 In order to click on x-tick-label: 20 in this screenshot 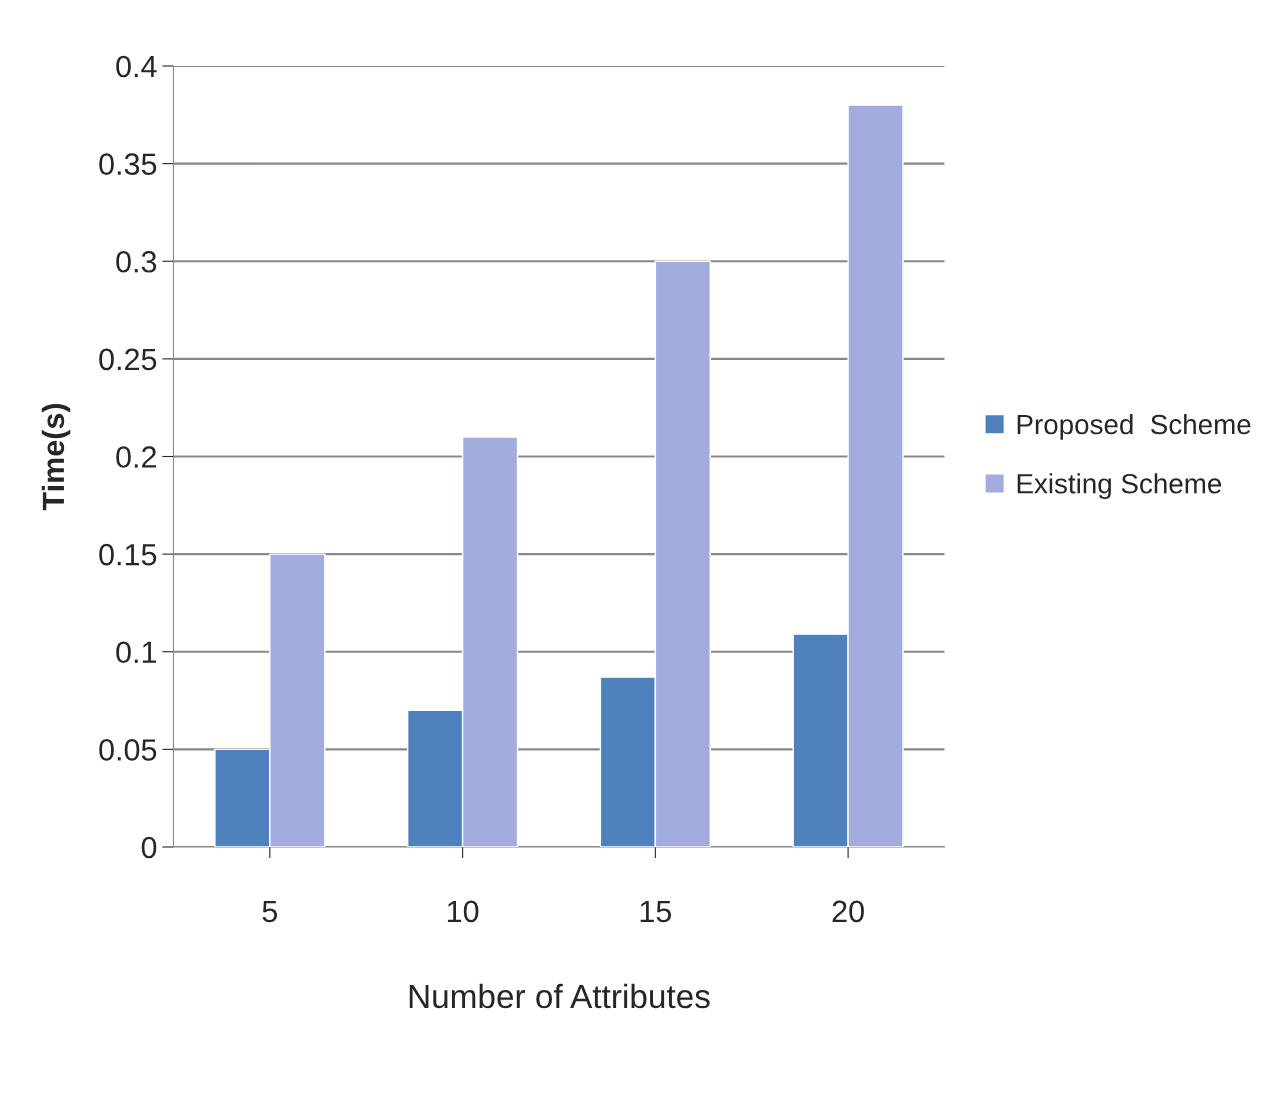, I will do `click(848, 911)`.